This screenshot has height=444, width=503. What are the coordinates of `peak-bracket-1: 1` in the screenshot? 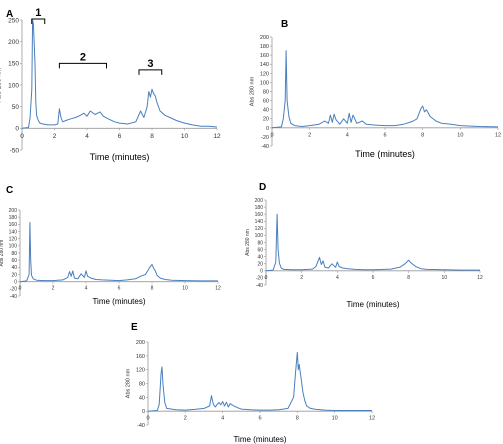 It's located at (38, 15).